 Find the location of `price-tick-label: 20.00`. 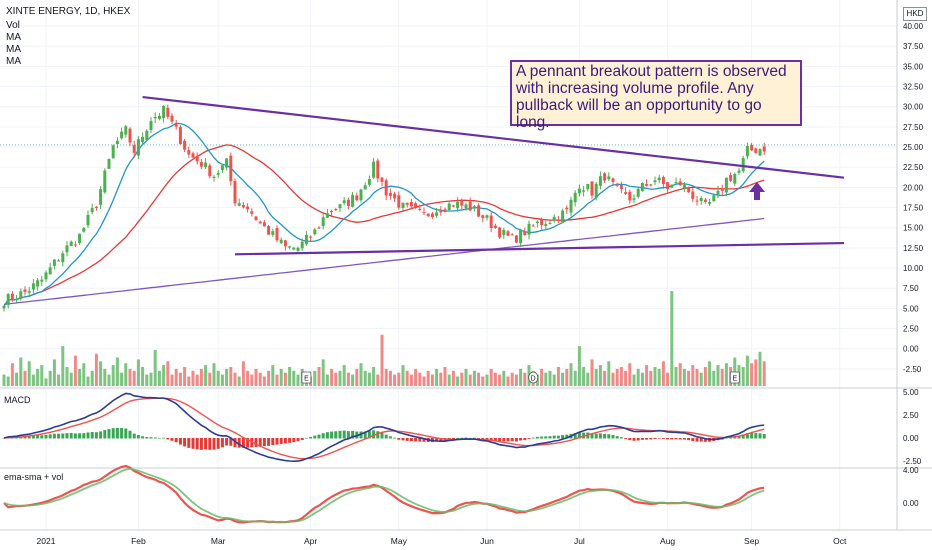

price-tick-label: 20.00 is located at coordinates (913, 187).